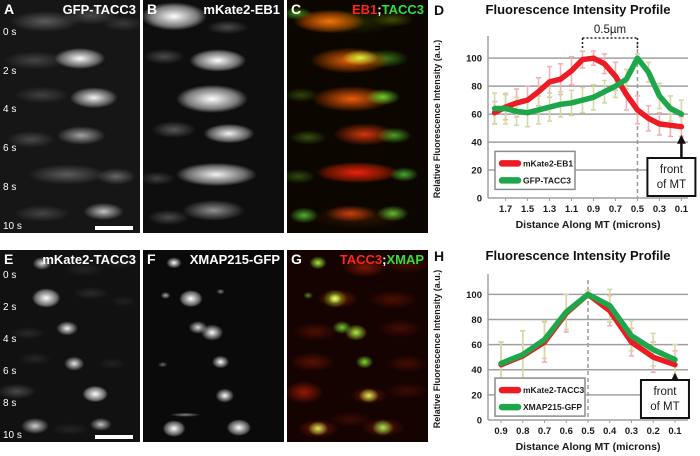  I want to click on panel-a-letter: A, so click(9, 9).